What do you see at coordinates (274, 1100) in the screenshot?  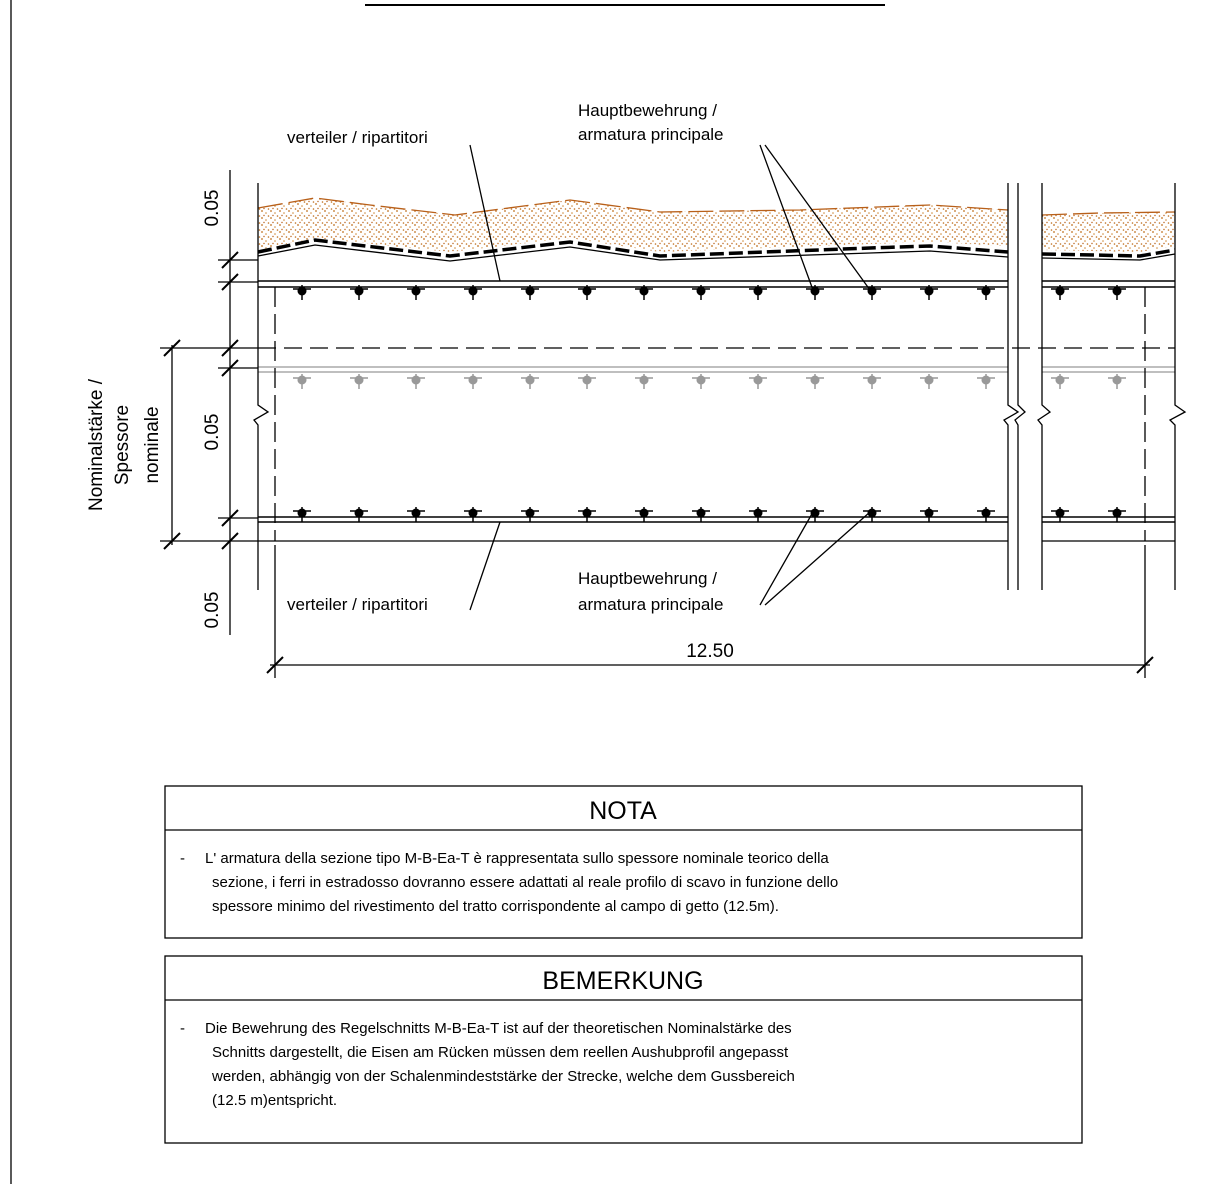 I see `note-line: (12.5 m)entspricht.` at bounding box center [274, 1100].